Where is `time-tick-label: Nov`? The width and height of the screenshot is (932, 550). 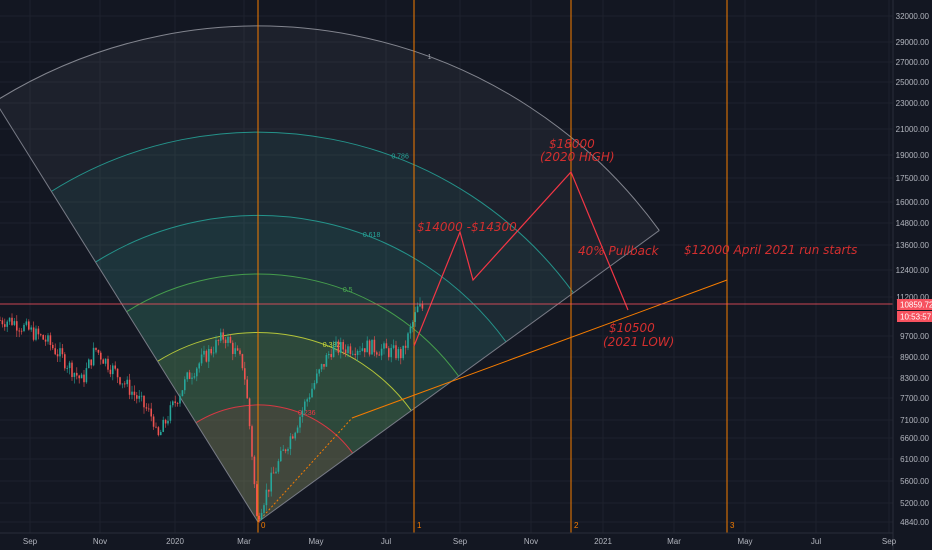
time-tick-label: Nov is located at coordinates (100, 541).